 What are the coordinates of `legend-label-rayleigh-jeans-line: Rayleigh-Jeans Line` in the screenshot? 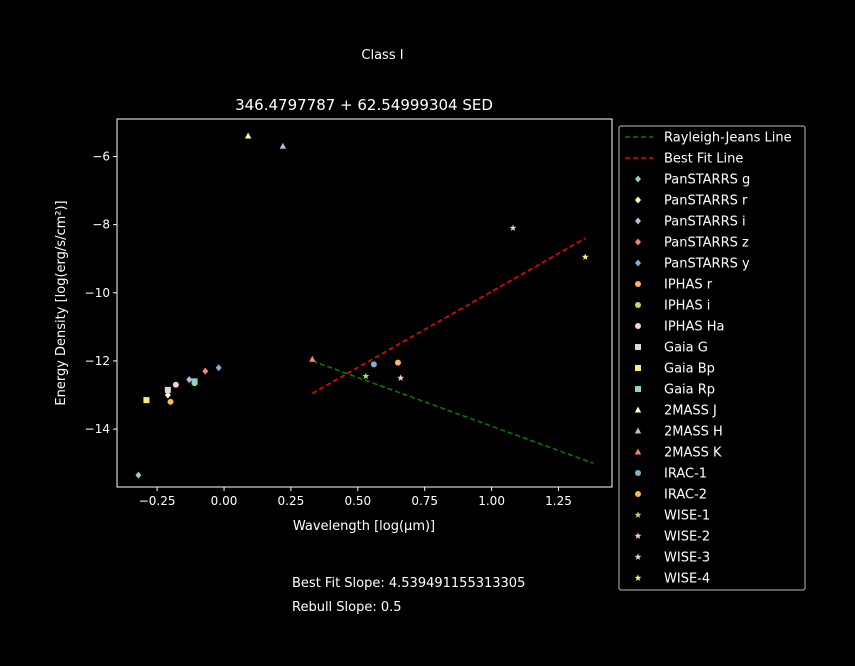 It's located at (728, 138).